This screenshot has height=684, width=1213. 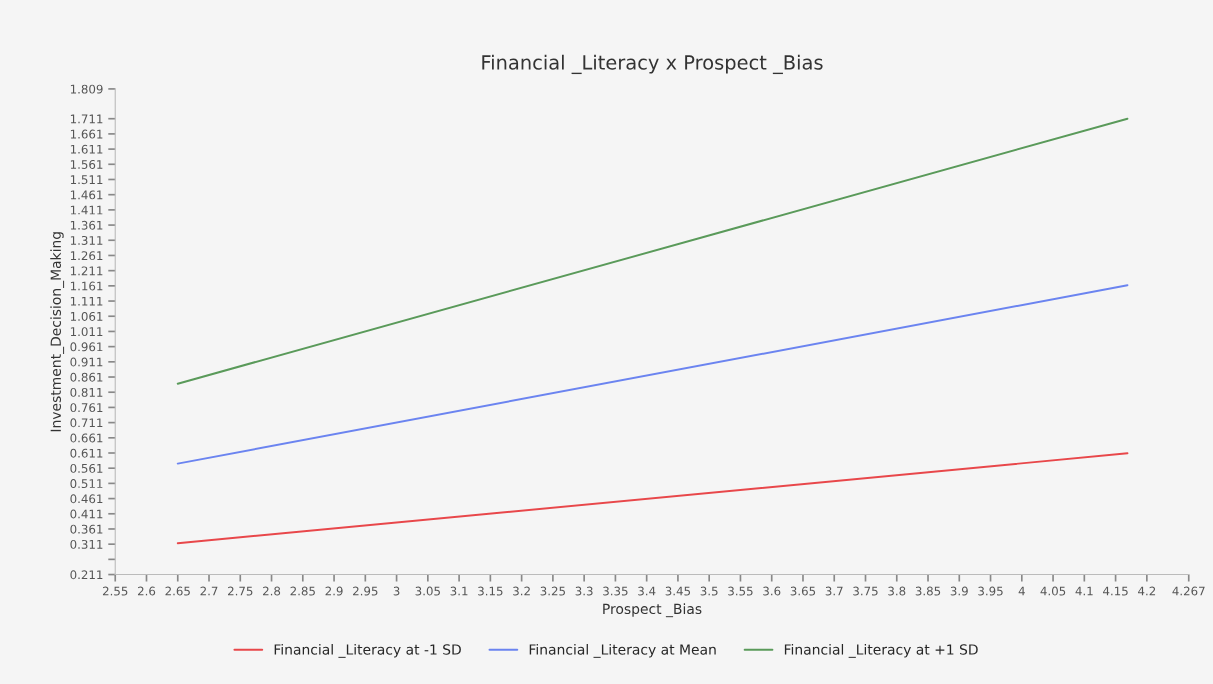 I want to click on y-tick-label: 0.911, so click(x=86, y=362).